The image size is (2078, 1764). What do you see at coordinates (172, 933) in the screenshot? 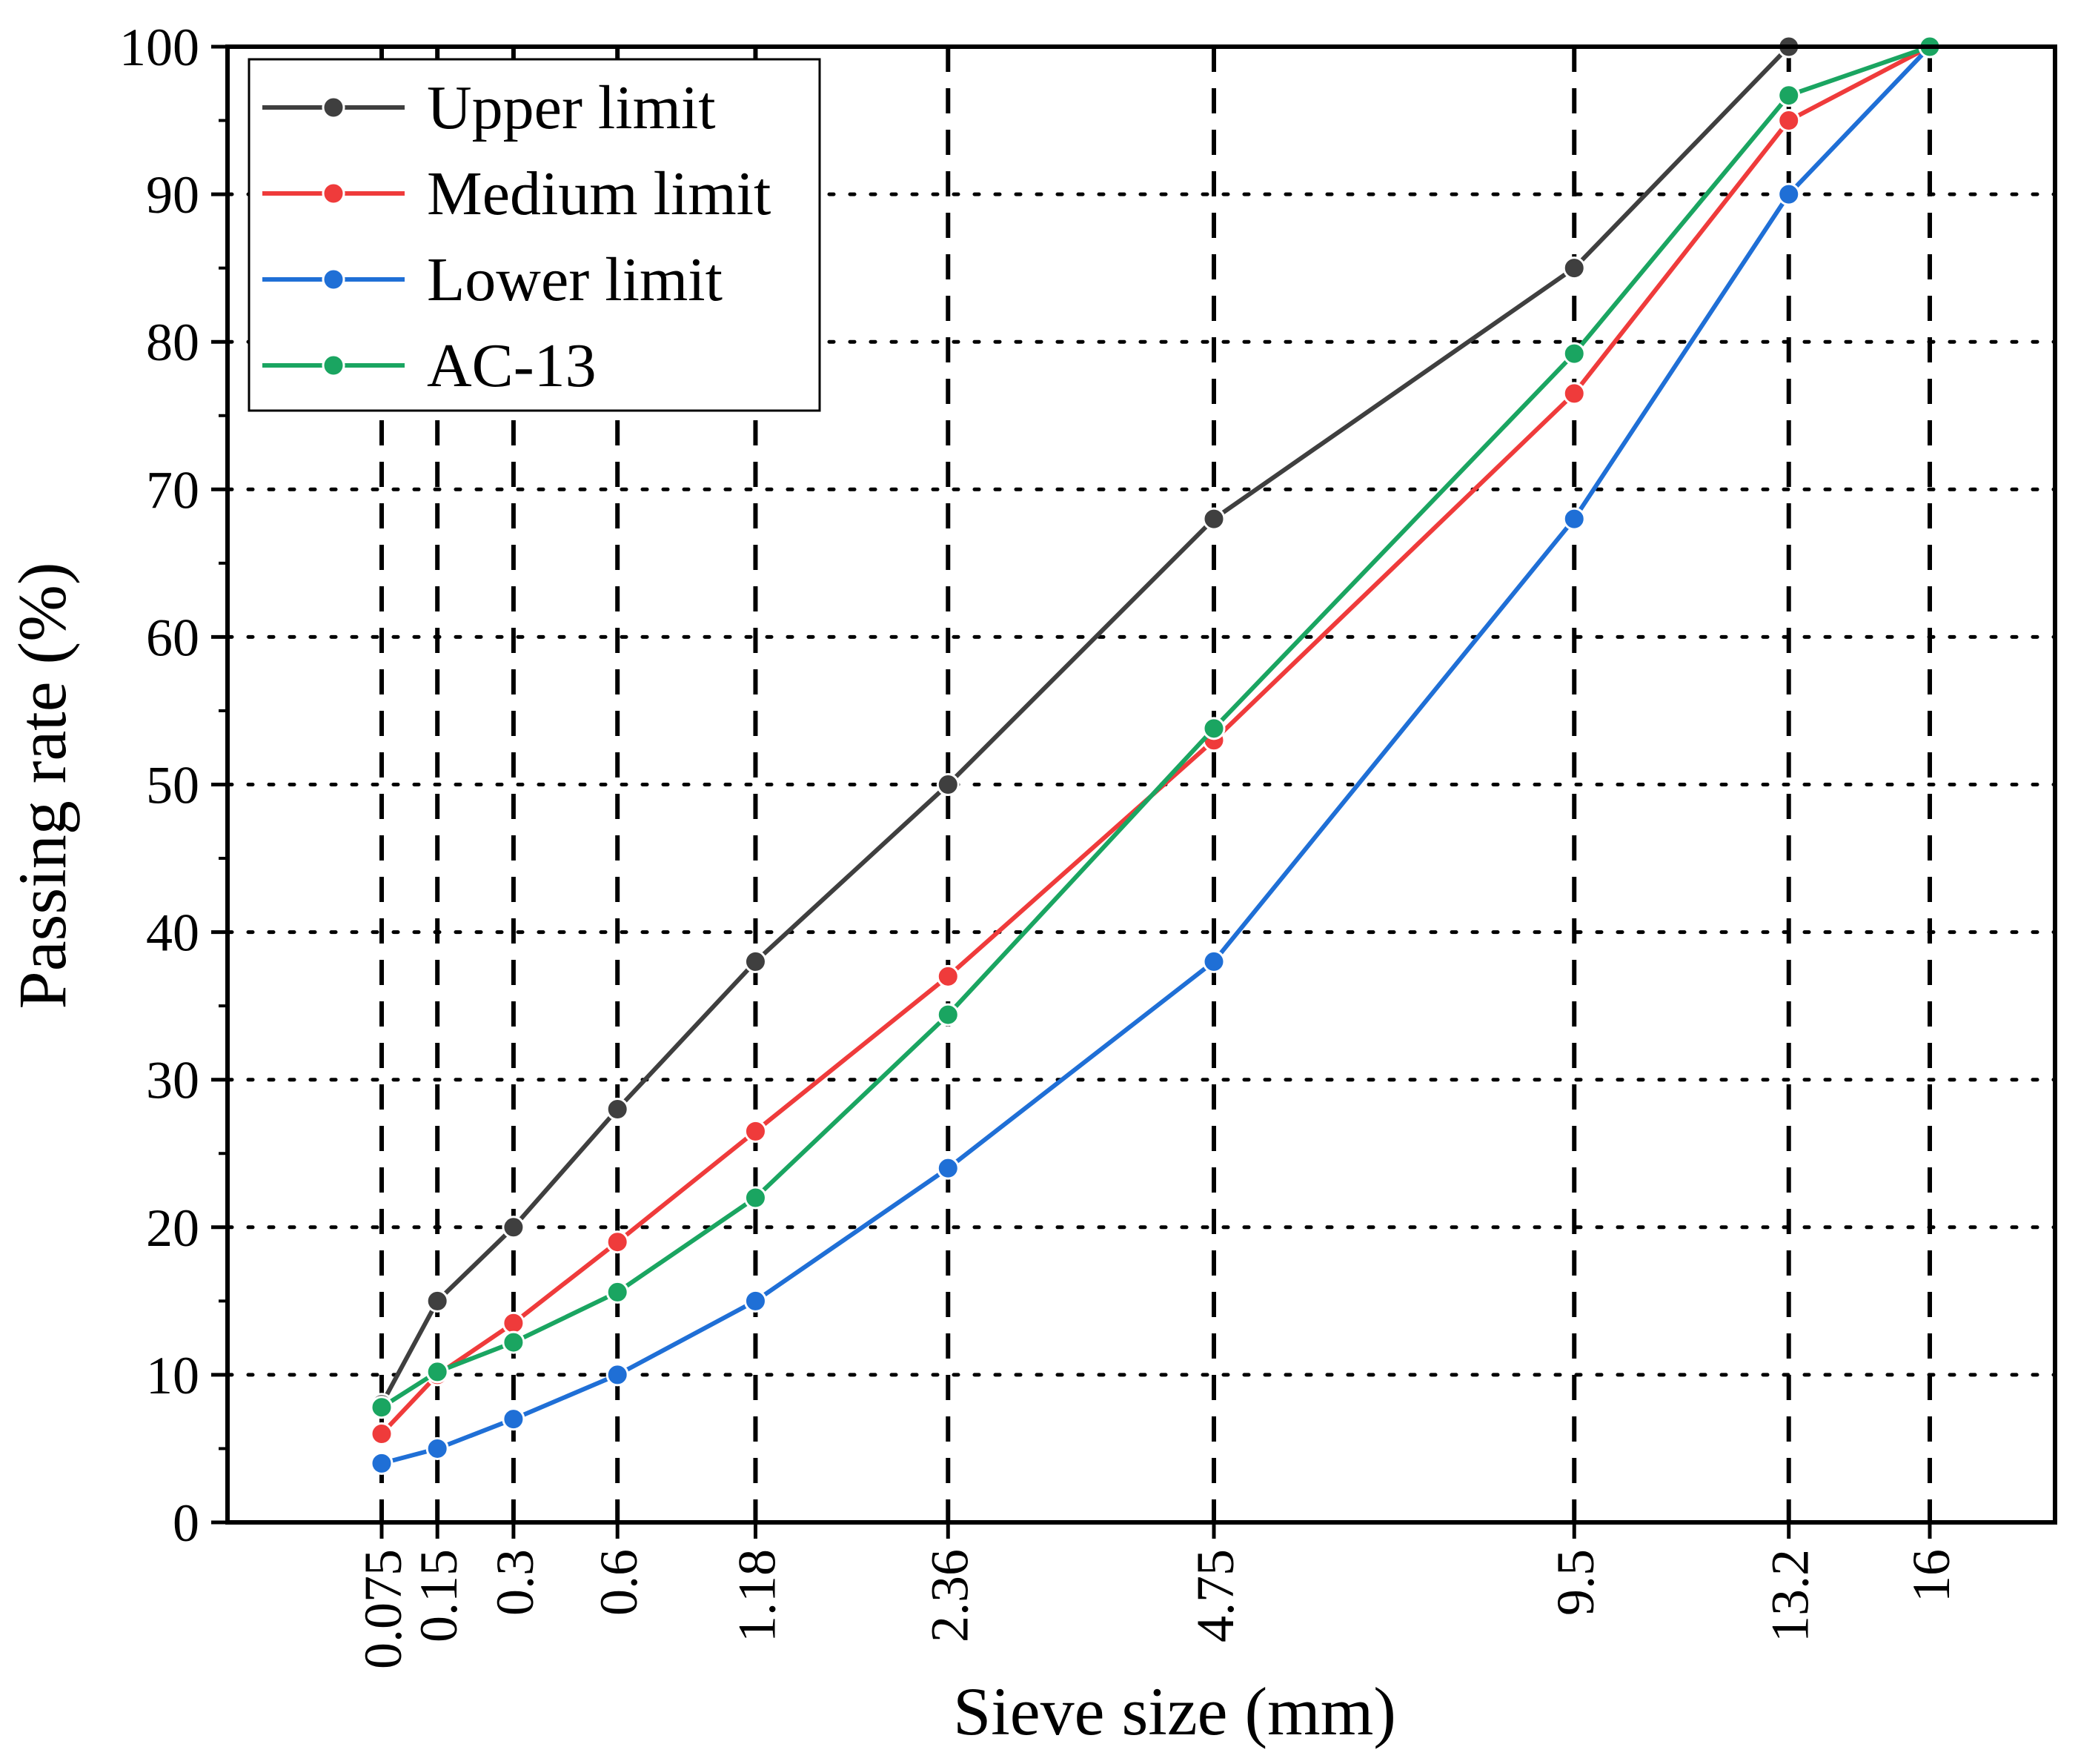
I see `y-tick-label: 40` at bounding box center [172, 933].